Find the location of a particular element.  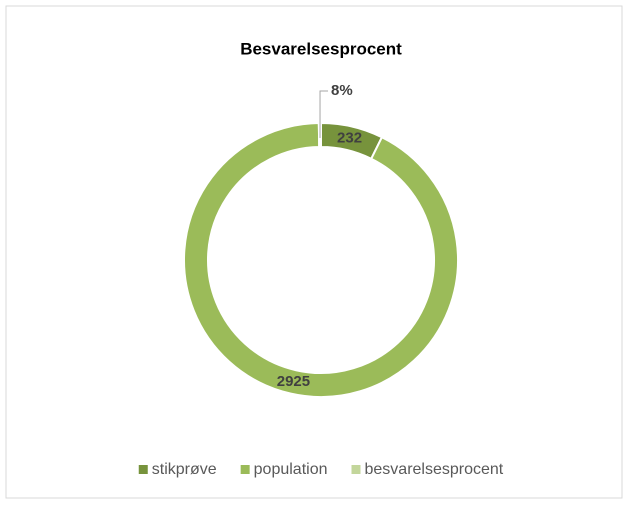

chart-title: Besvarelsesprocent is located at coordinates (321, 48).